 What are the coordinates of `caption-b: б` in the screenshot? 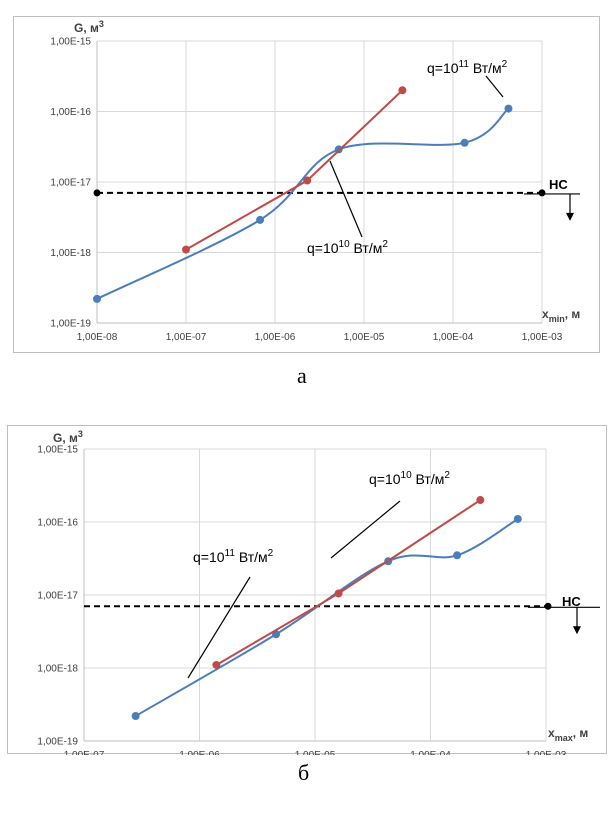 It's located at (304, 772).